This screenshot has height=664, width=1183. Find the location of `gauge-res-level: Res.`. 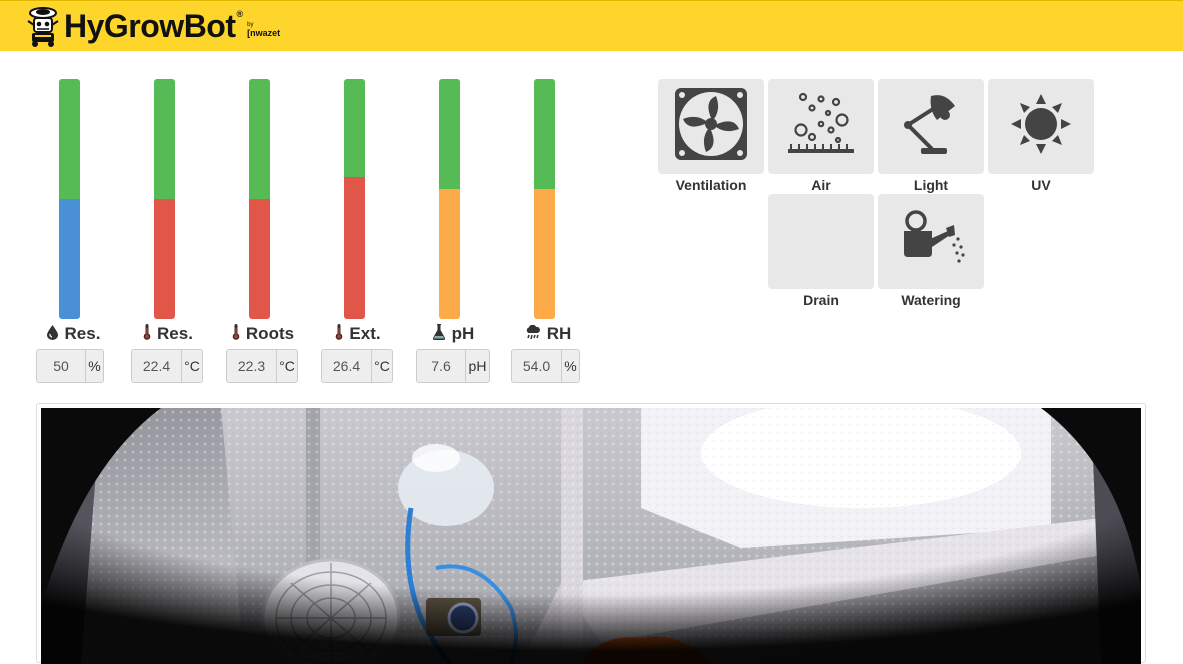

gauge-res-level: Res. is located at coordinates (73, 234).